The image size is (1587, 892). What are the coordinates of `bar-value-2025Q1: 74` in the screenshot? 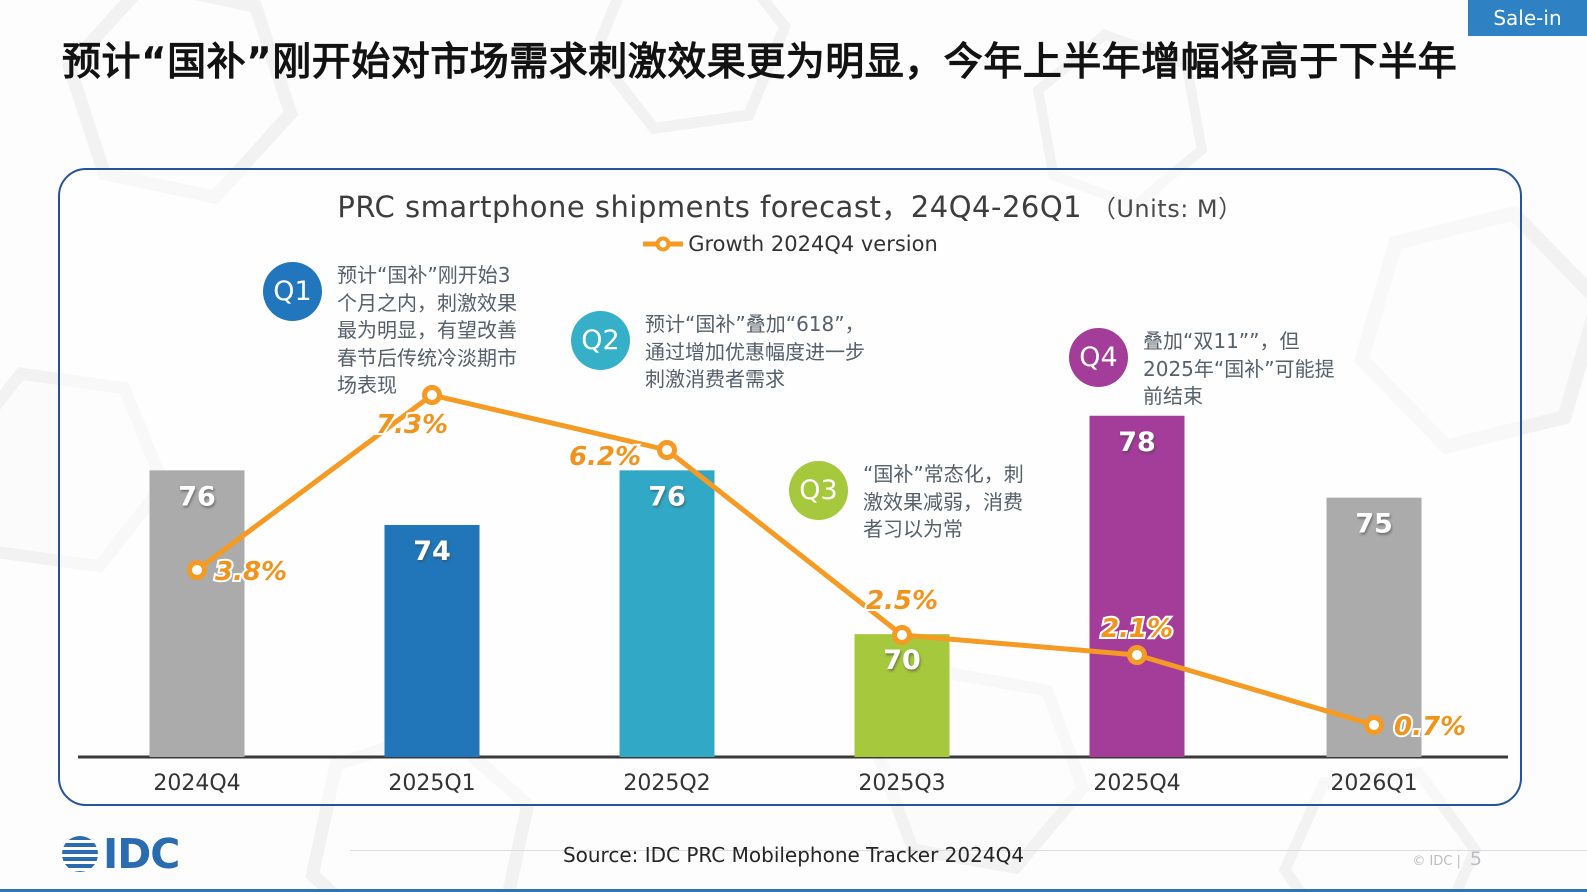 It's located at (432, 551).